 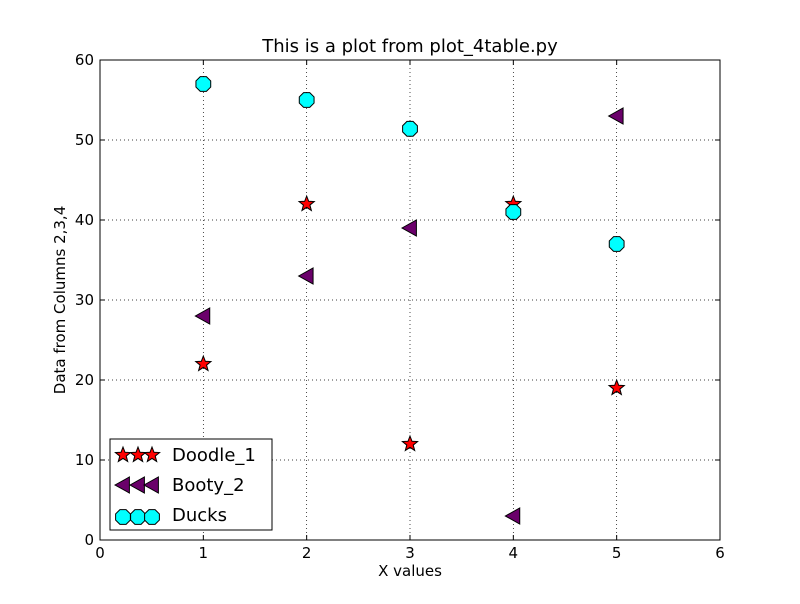 I want to click on legend-marker-triangle-left, so click(x=150, y=485).